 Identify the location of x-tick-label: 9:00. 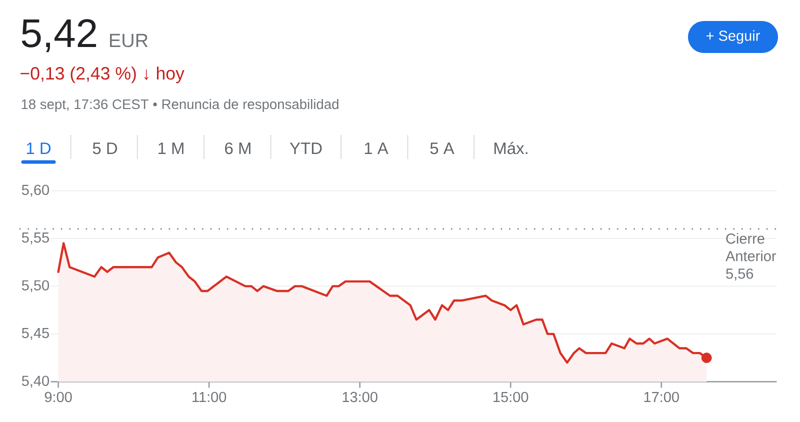
(58, 397).